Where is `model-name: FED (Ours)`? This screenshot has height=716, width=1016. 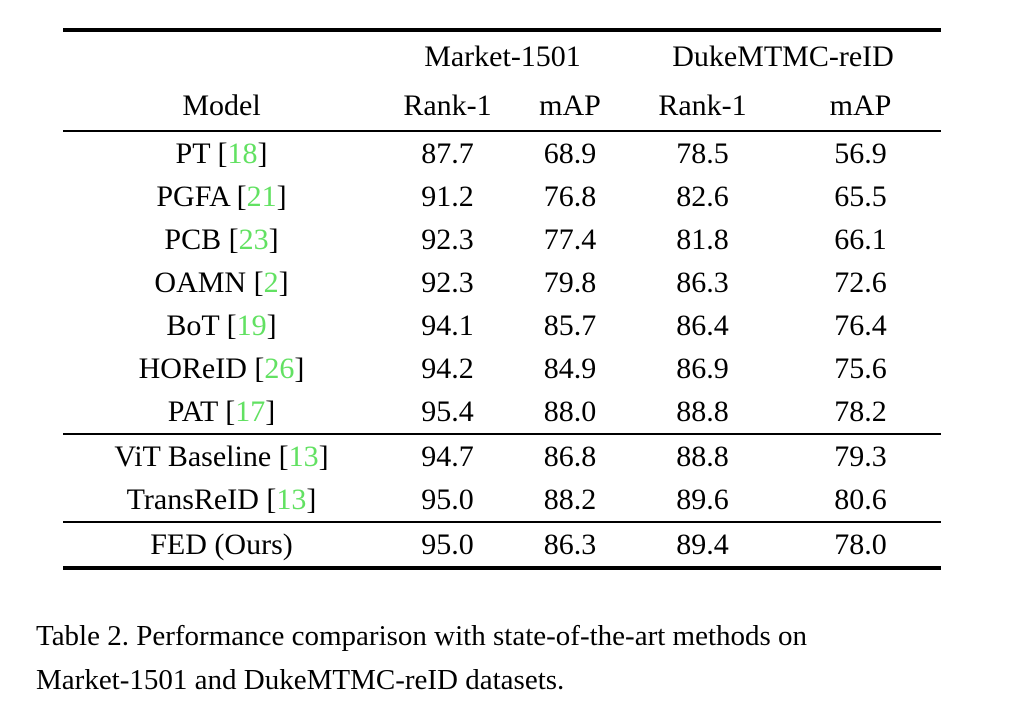
model-name: FED (Ours) is located at coordinates (221, 544).